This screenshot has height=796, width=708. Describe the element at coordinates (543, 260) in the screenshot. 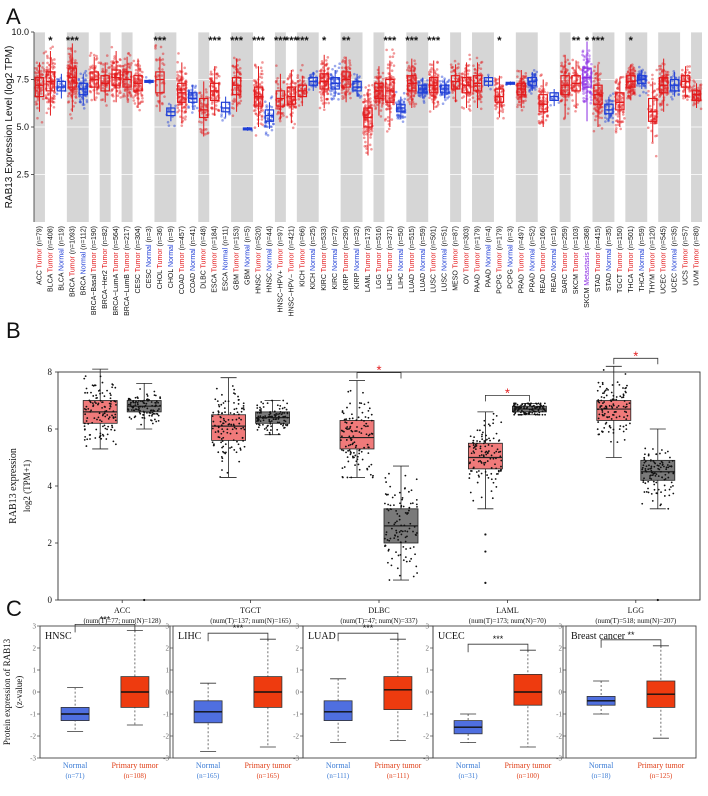

I see `panel-a-xtick-label: READ Tumor (n=166)` at that location.